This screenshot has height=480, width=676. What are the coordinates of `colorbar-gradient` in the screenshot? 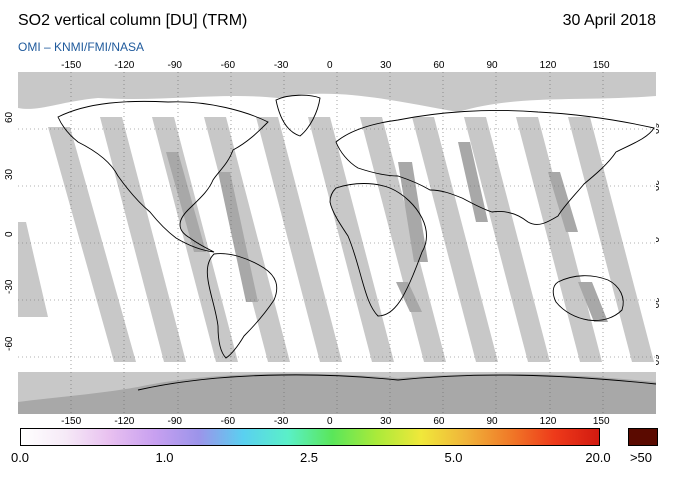 It's located at (310, 437).